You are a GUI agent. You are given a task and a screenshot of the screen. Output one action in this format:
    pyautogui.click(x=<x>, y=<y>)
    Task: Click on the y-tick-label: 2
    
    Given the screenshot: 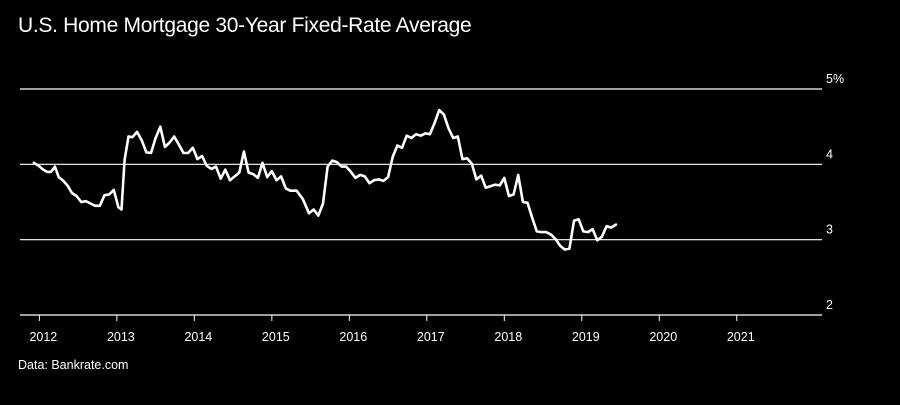 What is the action you would take?
    pyautogui.click(x=829, y=305)
    